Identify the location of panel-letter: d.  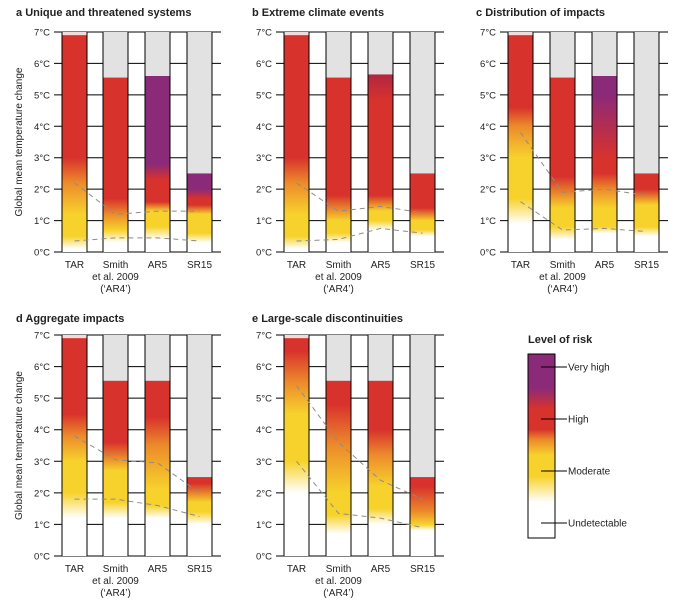
(20, 319).